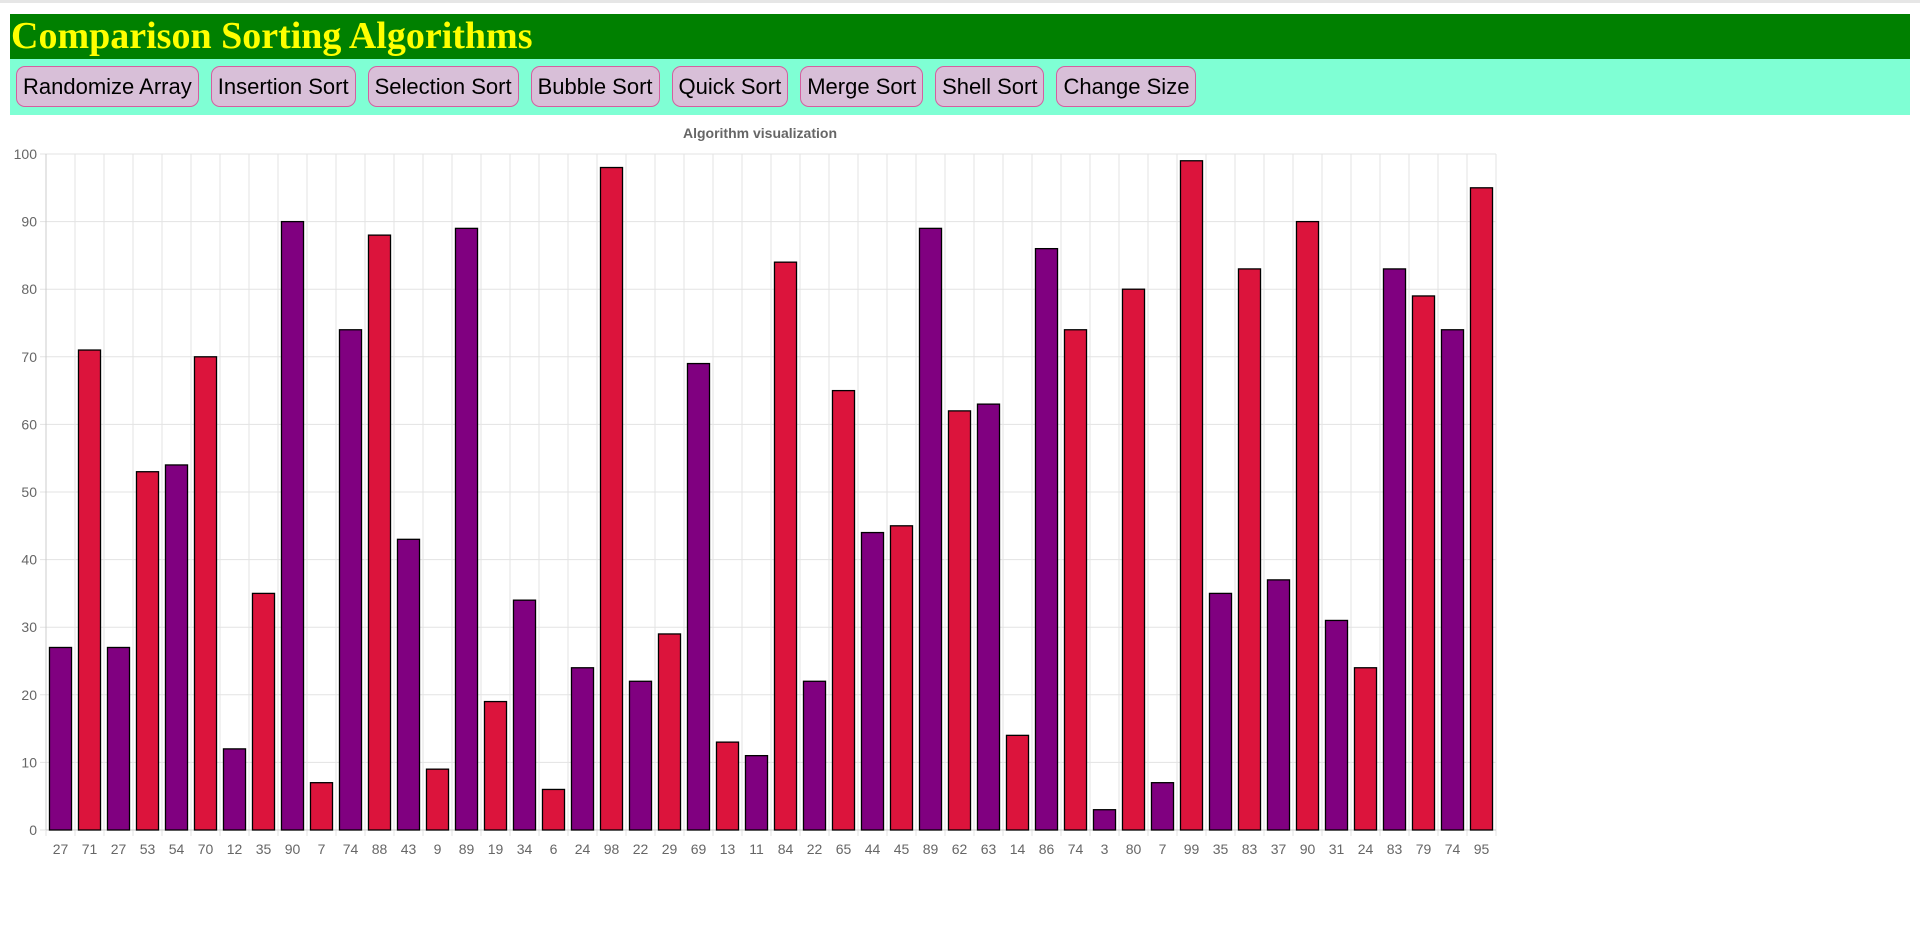 This screenshot has width=1920, height=932. I want to click on x-tick-label: 43, so click(409, 849).